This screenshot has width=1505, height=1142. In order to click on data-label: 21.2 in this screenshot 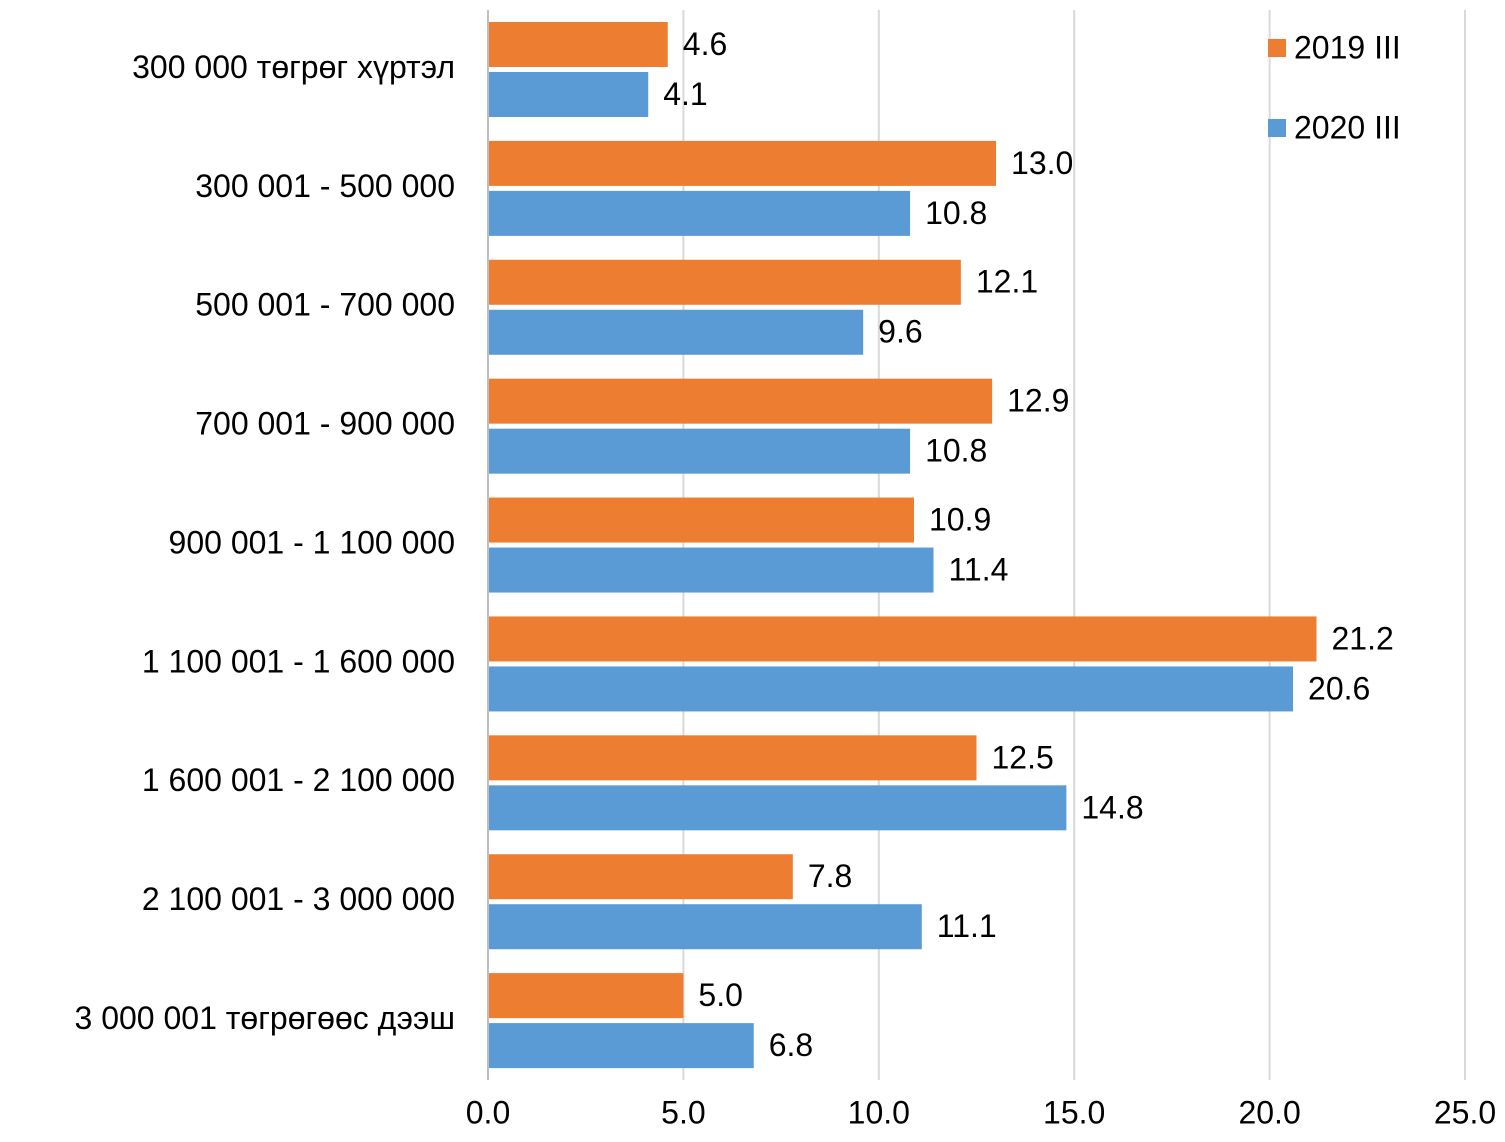, I will do `click(1362, 638)`.